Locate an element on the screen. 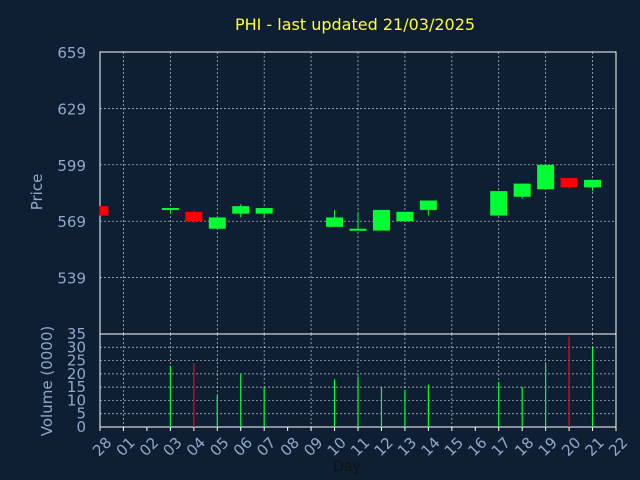  x-tick-label: 17 is located at coordinates (501, 447).